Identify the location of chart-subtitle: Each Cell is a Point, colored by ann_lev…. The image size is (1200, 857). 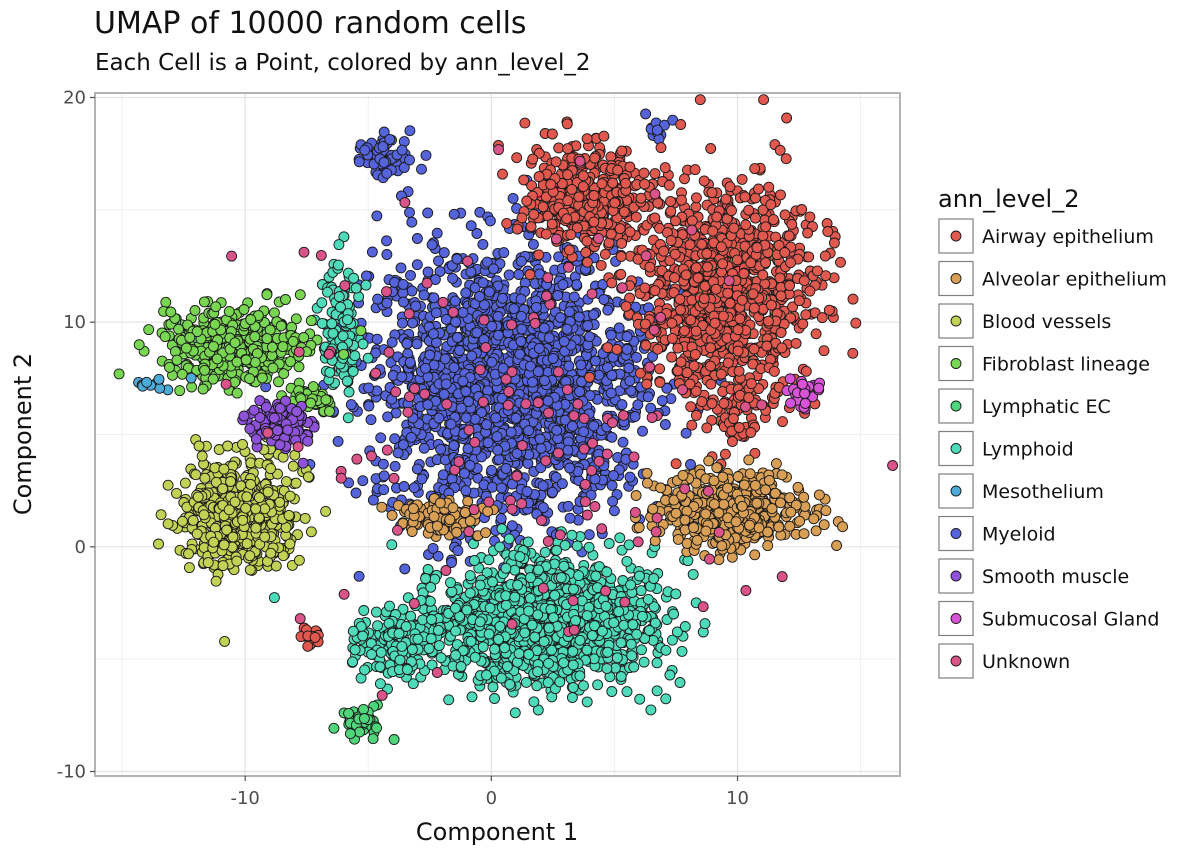
(343, 63).